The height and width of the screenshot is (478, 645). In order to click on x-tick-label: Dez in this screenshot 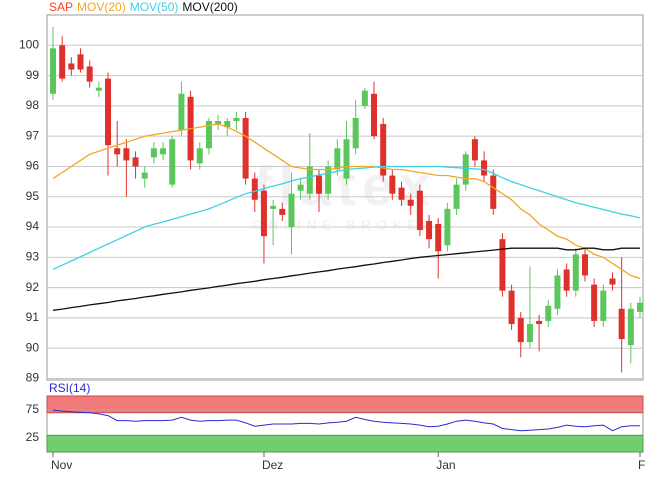, I will do `click(272, 465)`.